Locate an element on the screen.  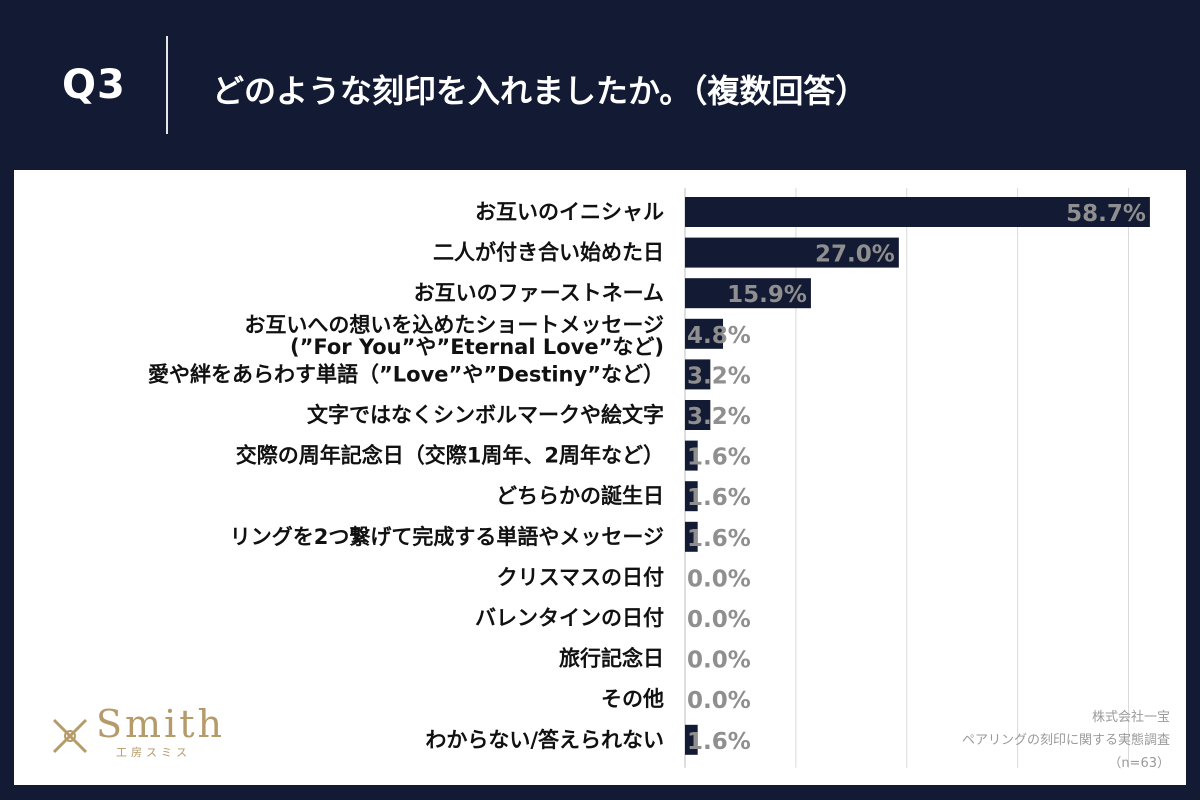
category-label: クリスマスの日付 is located at coordinates (580, 577).